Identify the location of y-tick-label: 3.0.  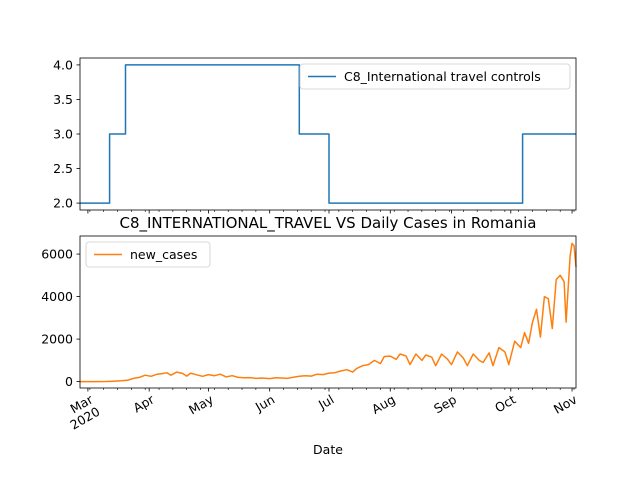
(63, 134).